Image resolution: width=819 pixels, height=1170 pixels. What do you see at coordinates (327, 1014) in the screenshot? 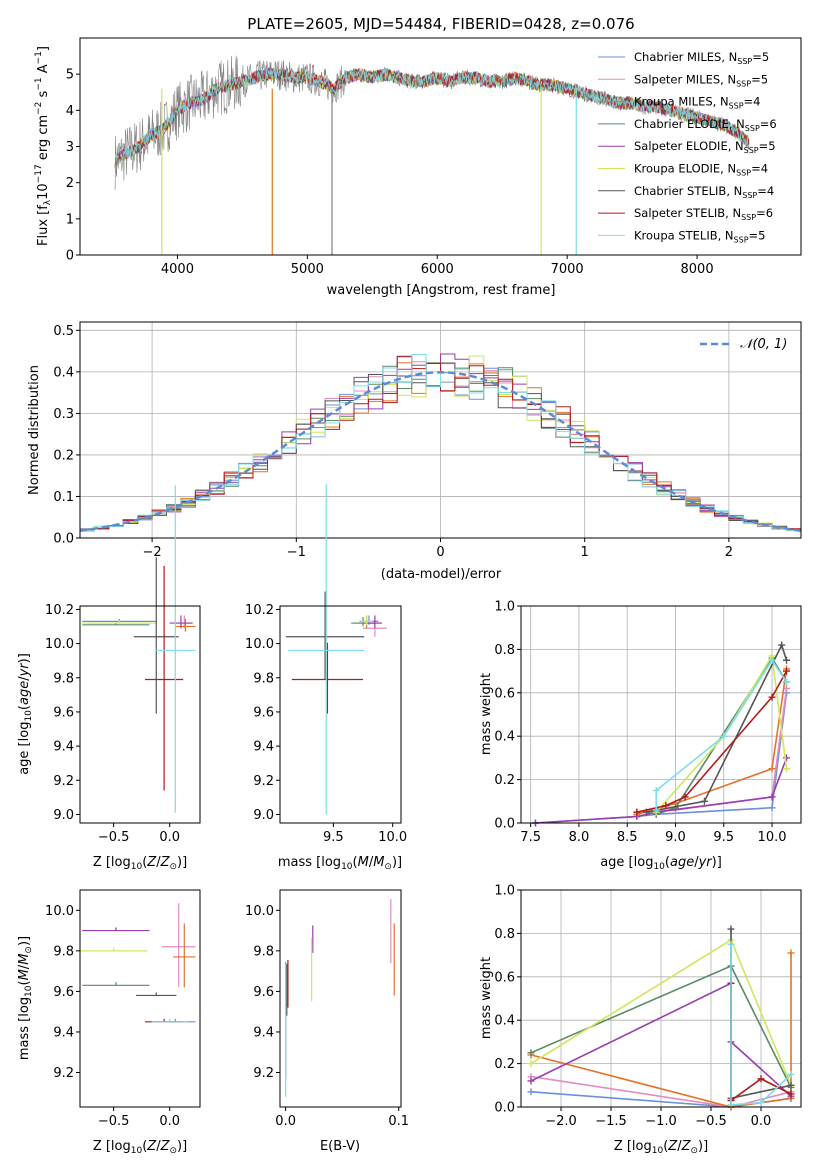
I see `ebv-mass-plot: 0.0 0.1 9.2 9.4 9.6 9.8 10.0` at bounding box center [327, 1014].